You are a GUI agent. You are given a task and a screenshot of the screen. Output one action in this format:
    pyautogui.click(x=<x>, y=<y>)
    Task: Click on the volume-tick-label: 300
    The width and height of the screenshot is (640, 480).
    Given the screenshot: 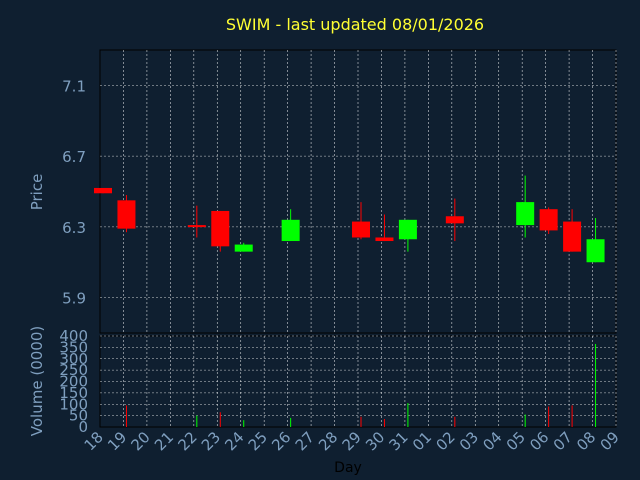 What is the action you would take?
    pyautogui.click(x=73, y=359)
    